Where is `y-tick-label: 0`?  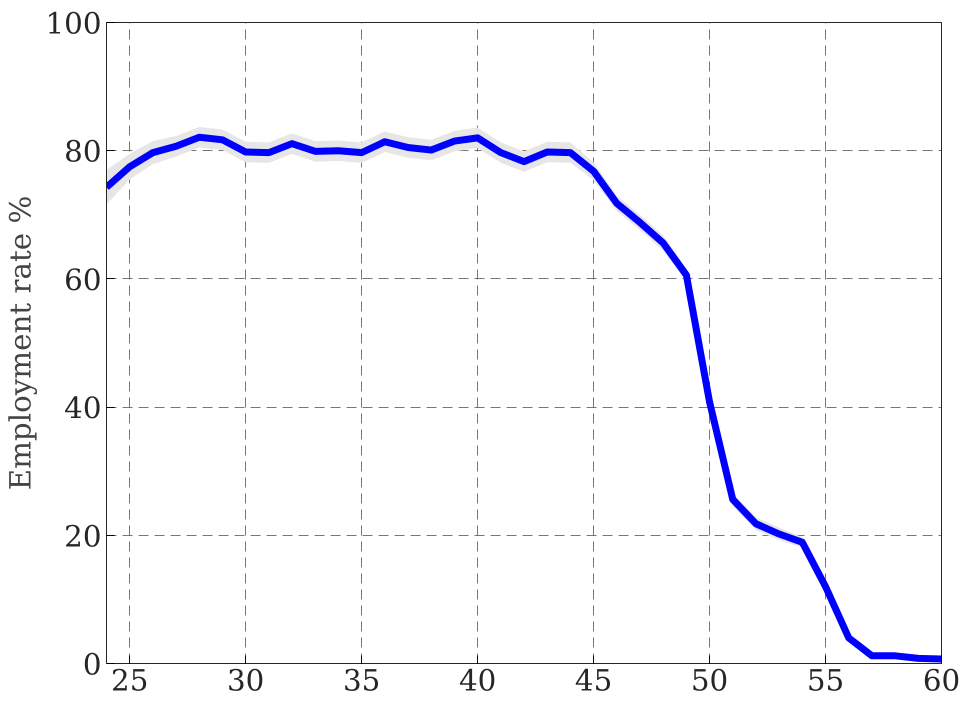
y-tick-label: 0 is located at coordinates (92, 665).